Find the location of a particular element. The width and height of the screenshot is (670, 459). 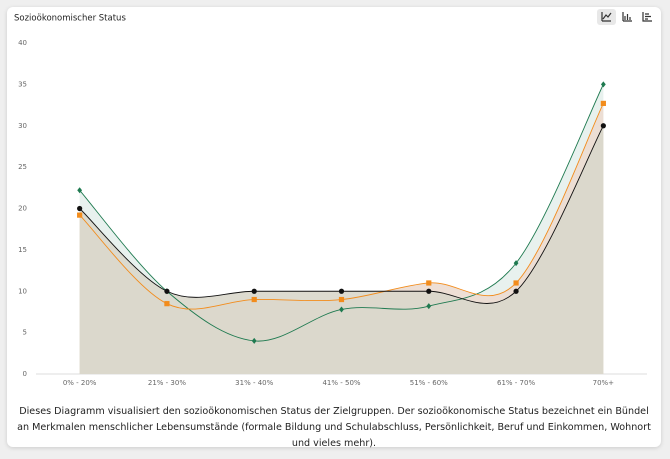

y-tick-label: 20 is located at coordinates (22, 209).